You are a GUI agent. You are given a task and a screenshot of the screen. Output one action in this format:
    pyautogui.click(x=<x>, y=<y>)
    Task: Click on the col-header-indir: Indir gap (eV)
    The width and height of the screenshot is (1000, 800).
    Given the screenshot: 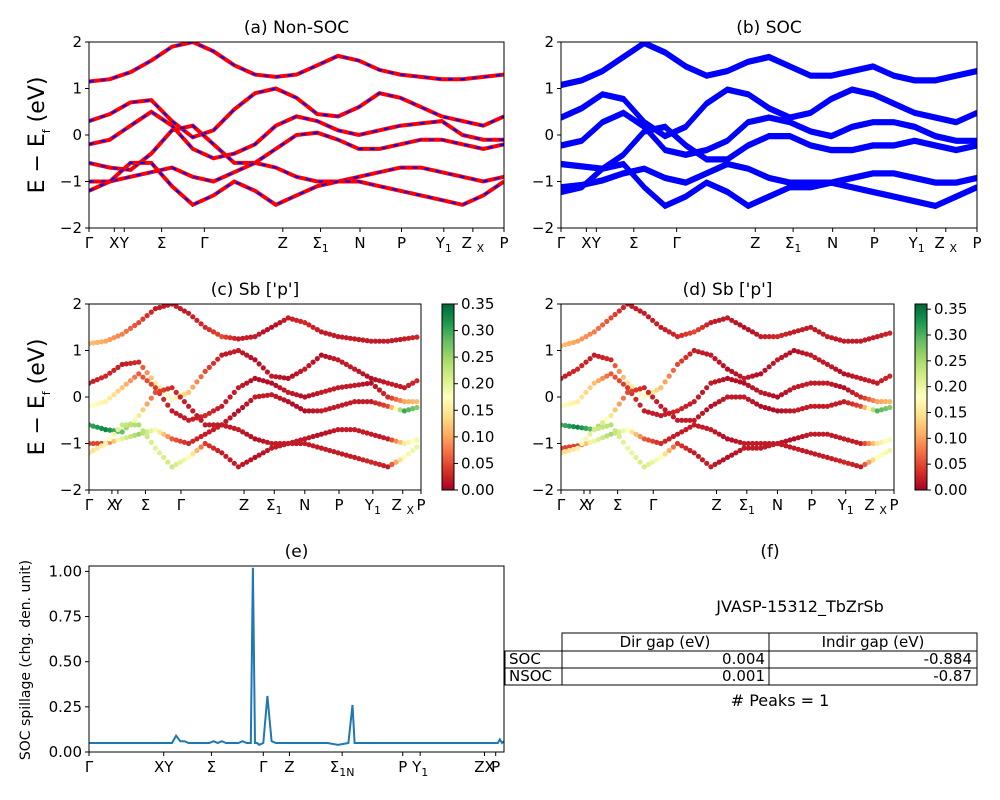 What is the action you would take?
    pyautogui.click(x=873, y=642)
    